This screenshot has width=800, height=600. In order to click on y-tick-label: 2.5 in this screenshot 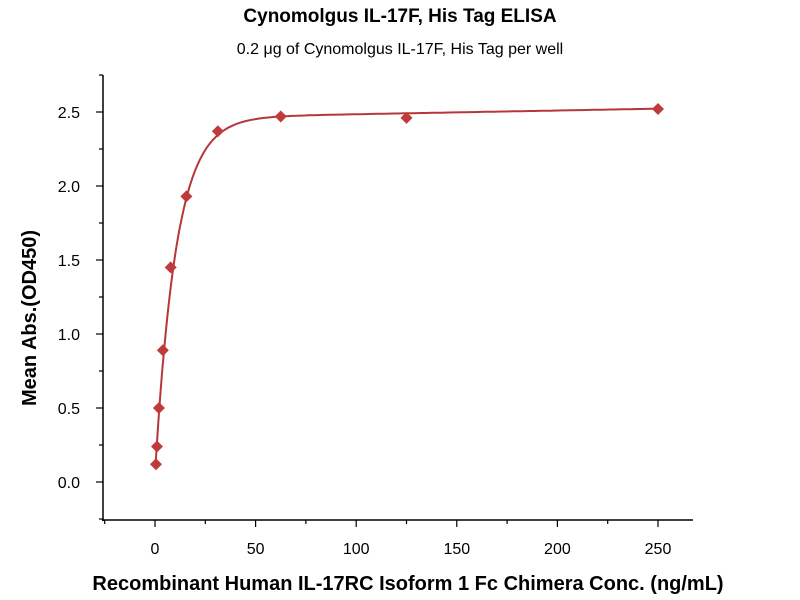, I will do `click(69, 113)`.